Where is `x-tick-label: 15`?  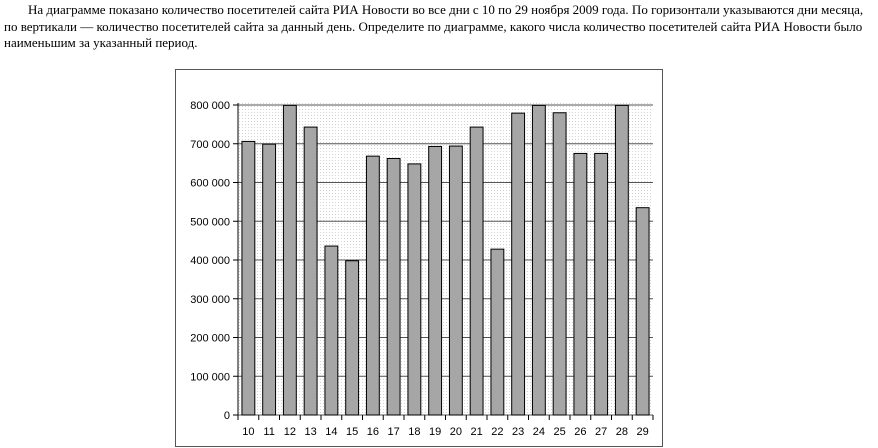 x-tick-label: 15 is located at coordinates (352, 432).